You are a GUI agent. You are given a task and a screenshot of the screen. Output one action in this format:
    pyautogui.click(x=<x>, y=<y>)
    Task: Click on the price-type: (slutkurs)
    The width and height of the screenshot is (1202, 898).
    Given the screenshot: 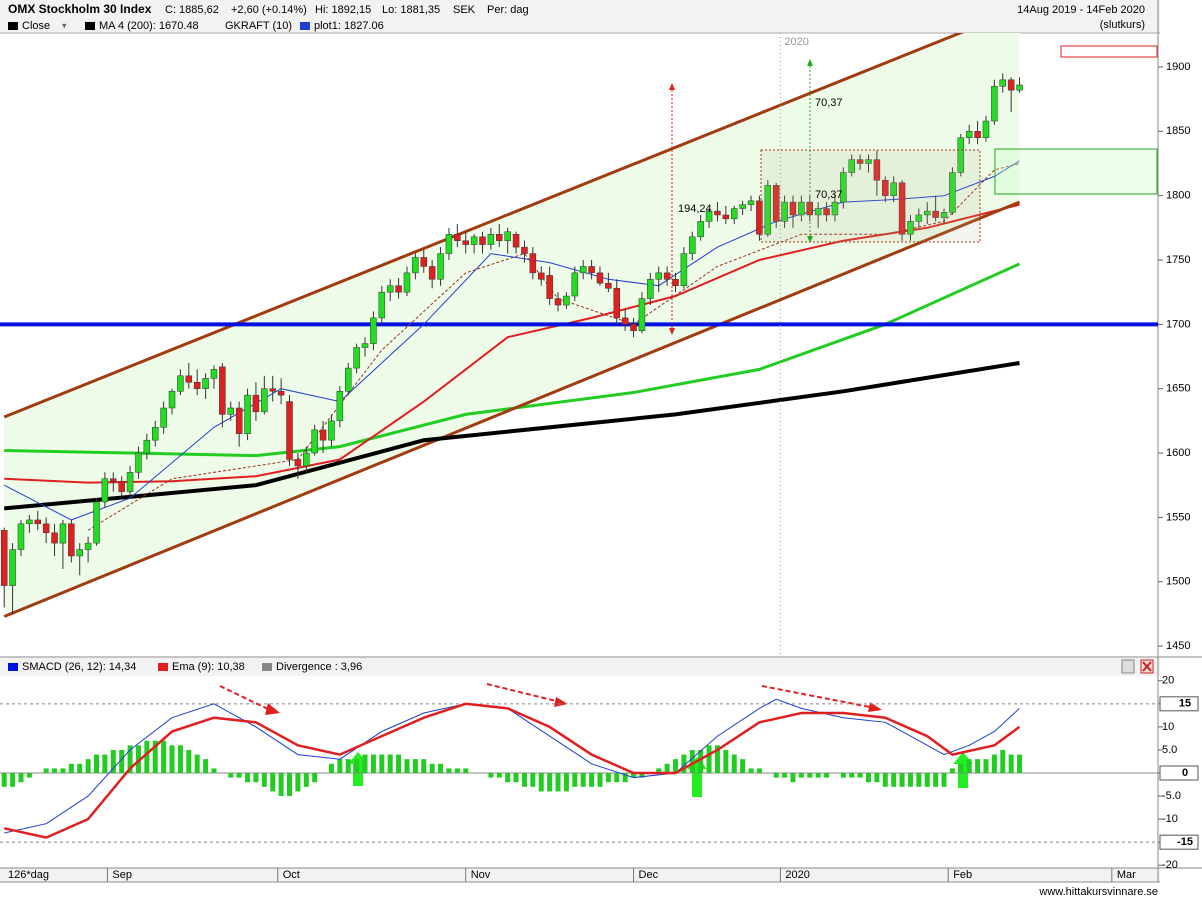 What is the action you would take?
    pyautogui.click(x=1122, y=25)
    